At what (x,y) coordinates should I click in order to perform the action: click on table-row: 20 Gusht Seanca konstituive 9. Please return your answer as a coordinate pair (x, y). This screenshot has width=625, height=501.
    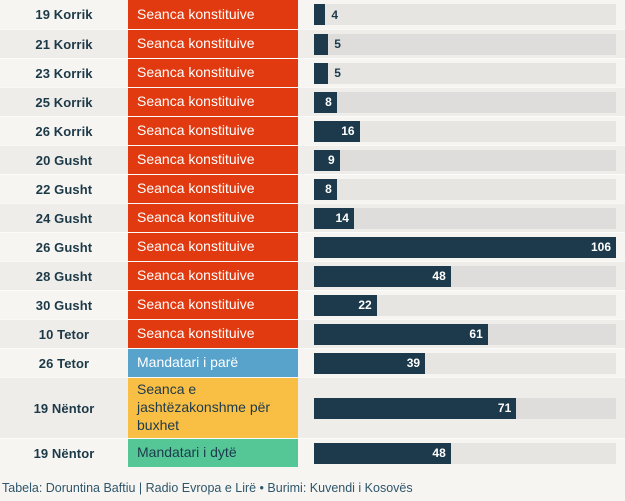
    Looking at the image, I should click on (312, 159).